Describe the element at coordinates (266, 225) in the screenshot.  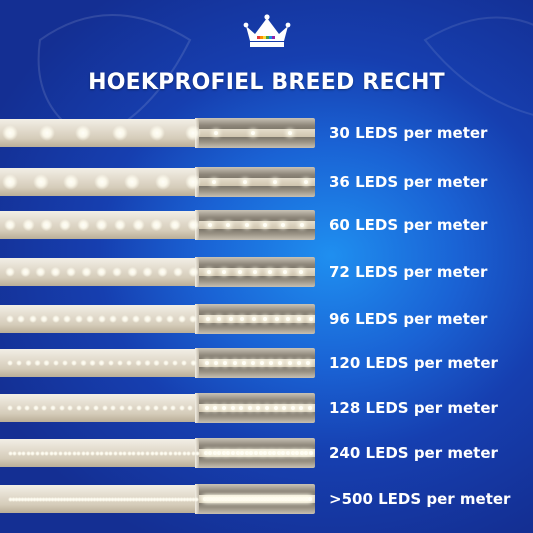
I see `led-row: 60 LEDS per meter` at that location.